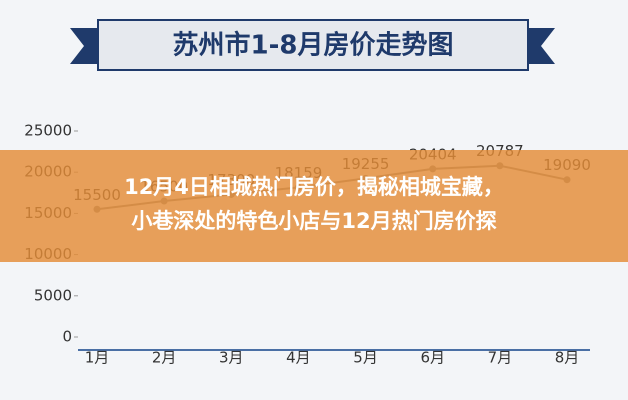 This screenshot has height=400, width=628. I want to click on x-tick-label: 8月, so click(567, 358).